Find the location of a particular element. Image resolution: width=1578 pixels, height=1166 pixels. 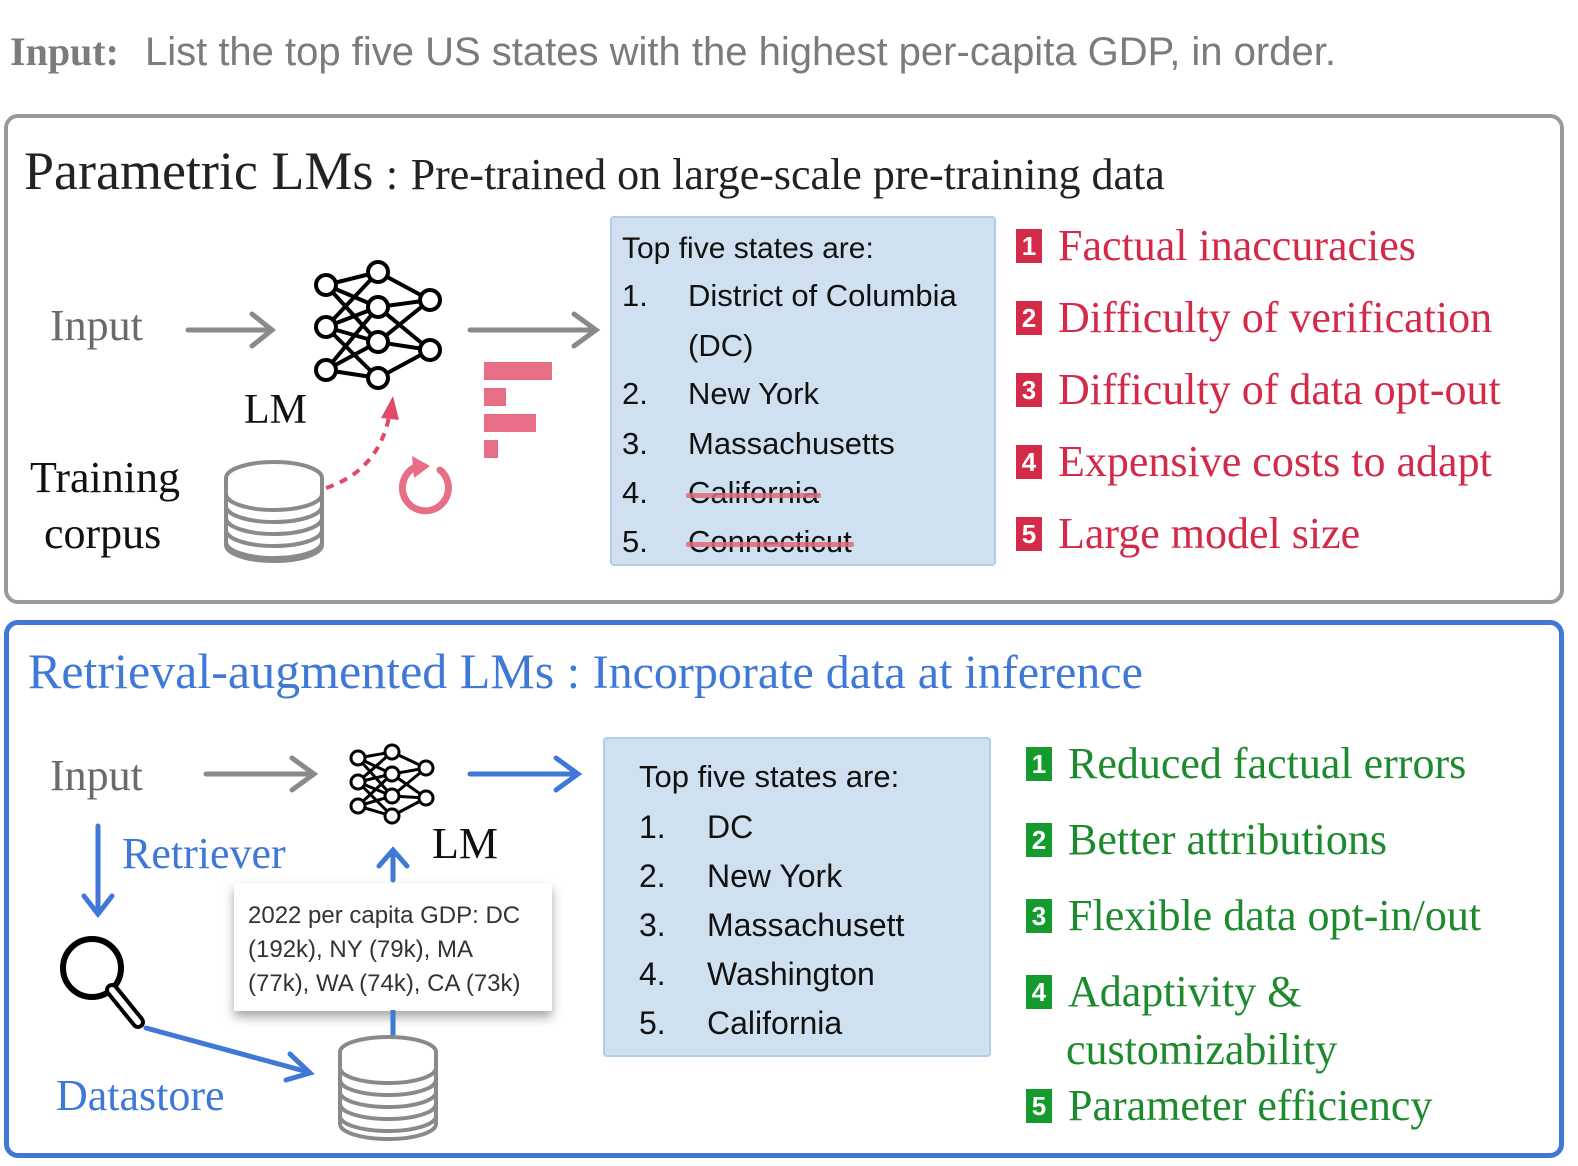

search-arrow is located at coordinates (229, 1054).